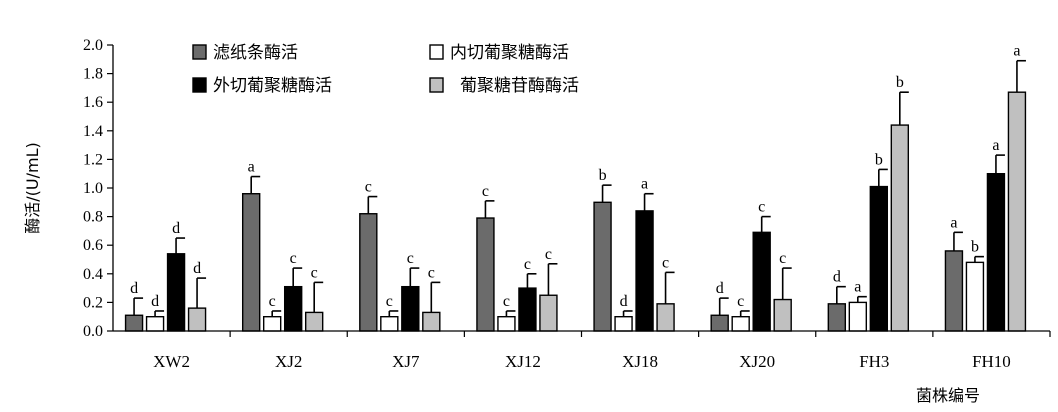 The height and width of the screenshot is (412, 1058). Describe the element at coordinates (93, 131) in the screenshot. I see `y-tick-label: 1.4` at that location.